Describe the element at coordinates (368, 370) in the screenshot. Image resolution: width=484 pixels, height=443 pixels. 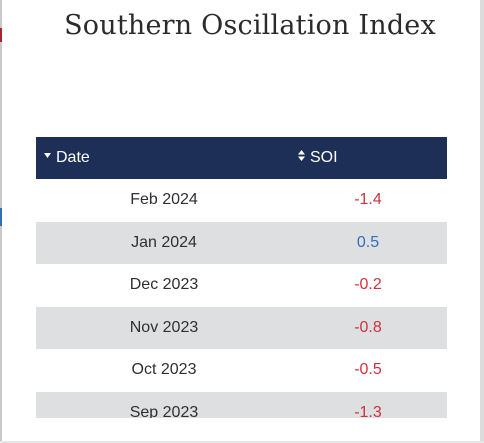
I see `soi-cell: -0.5` at that location.